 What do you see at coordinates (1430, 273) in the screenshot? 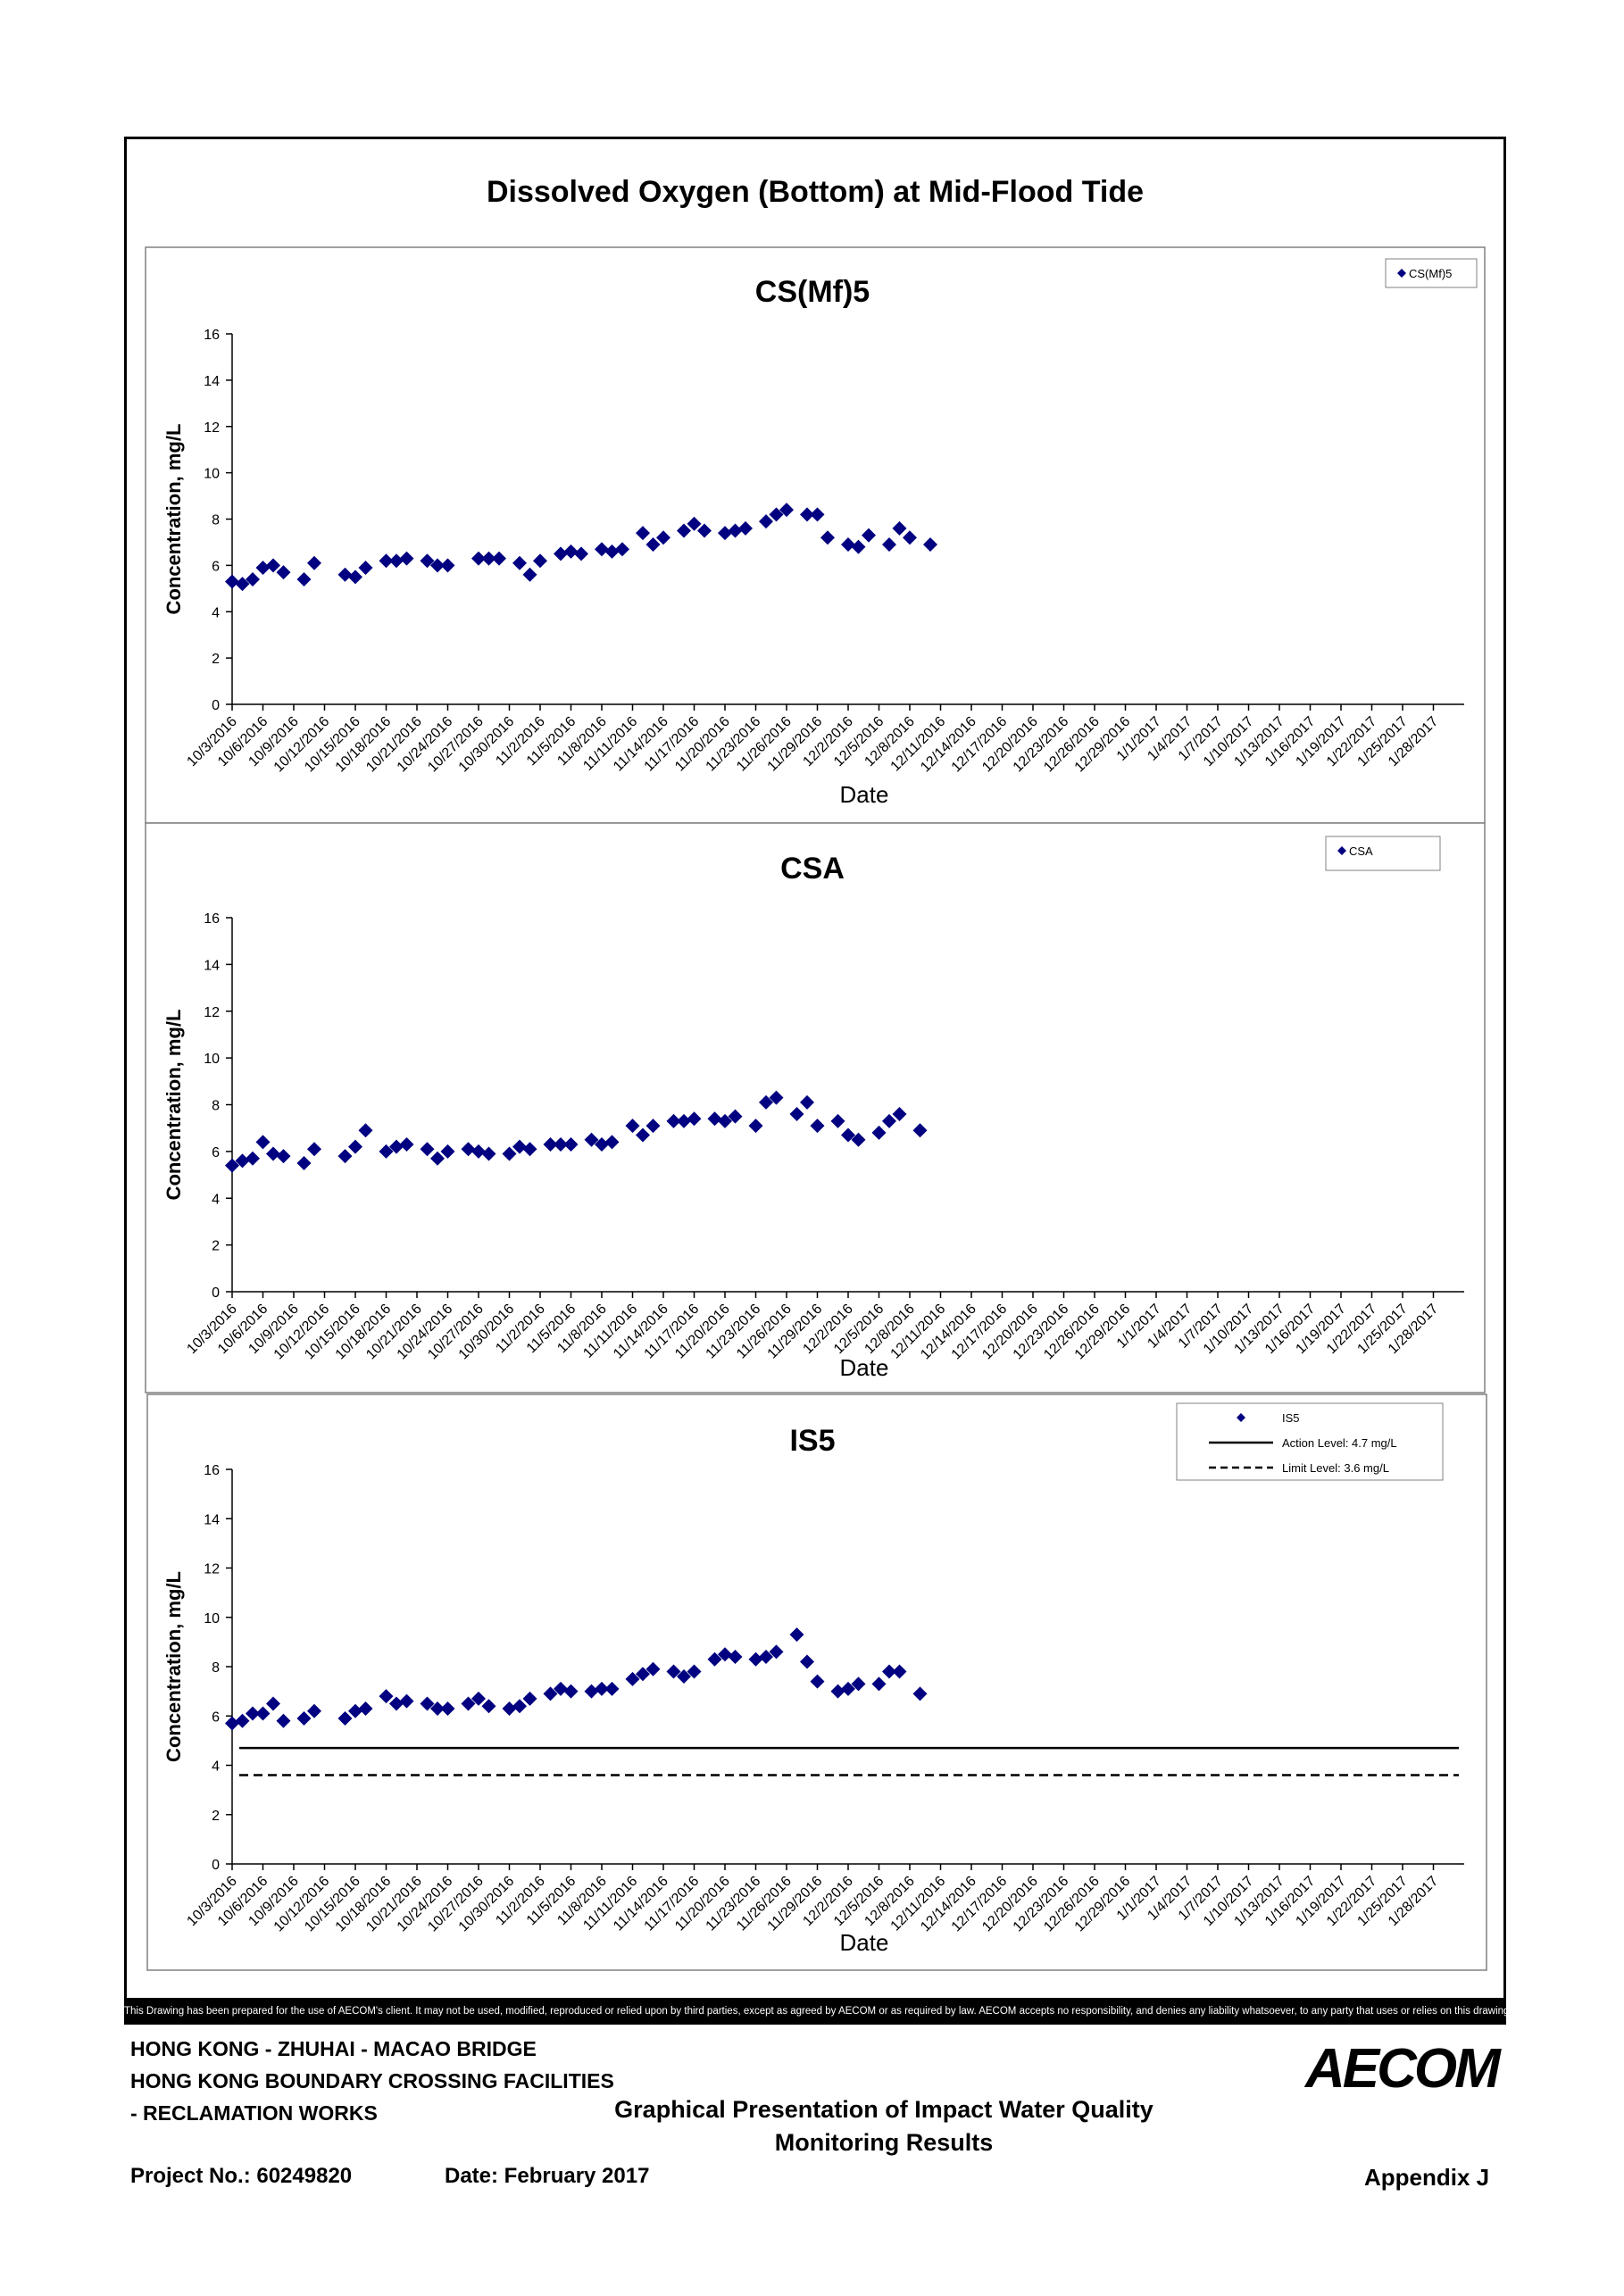
I see `legend-label: CS(Mf)5` at bounding box center [1430, 273].